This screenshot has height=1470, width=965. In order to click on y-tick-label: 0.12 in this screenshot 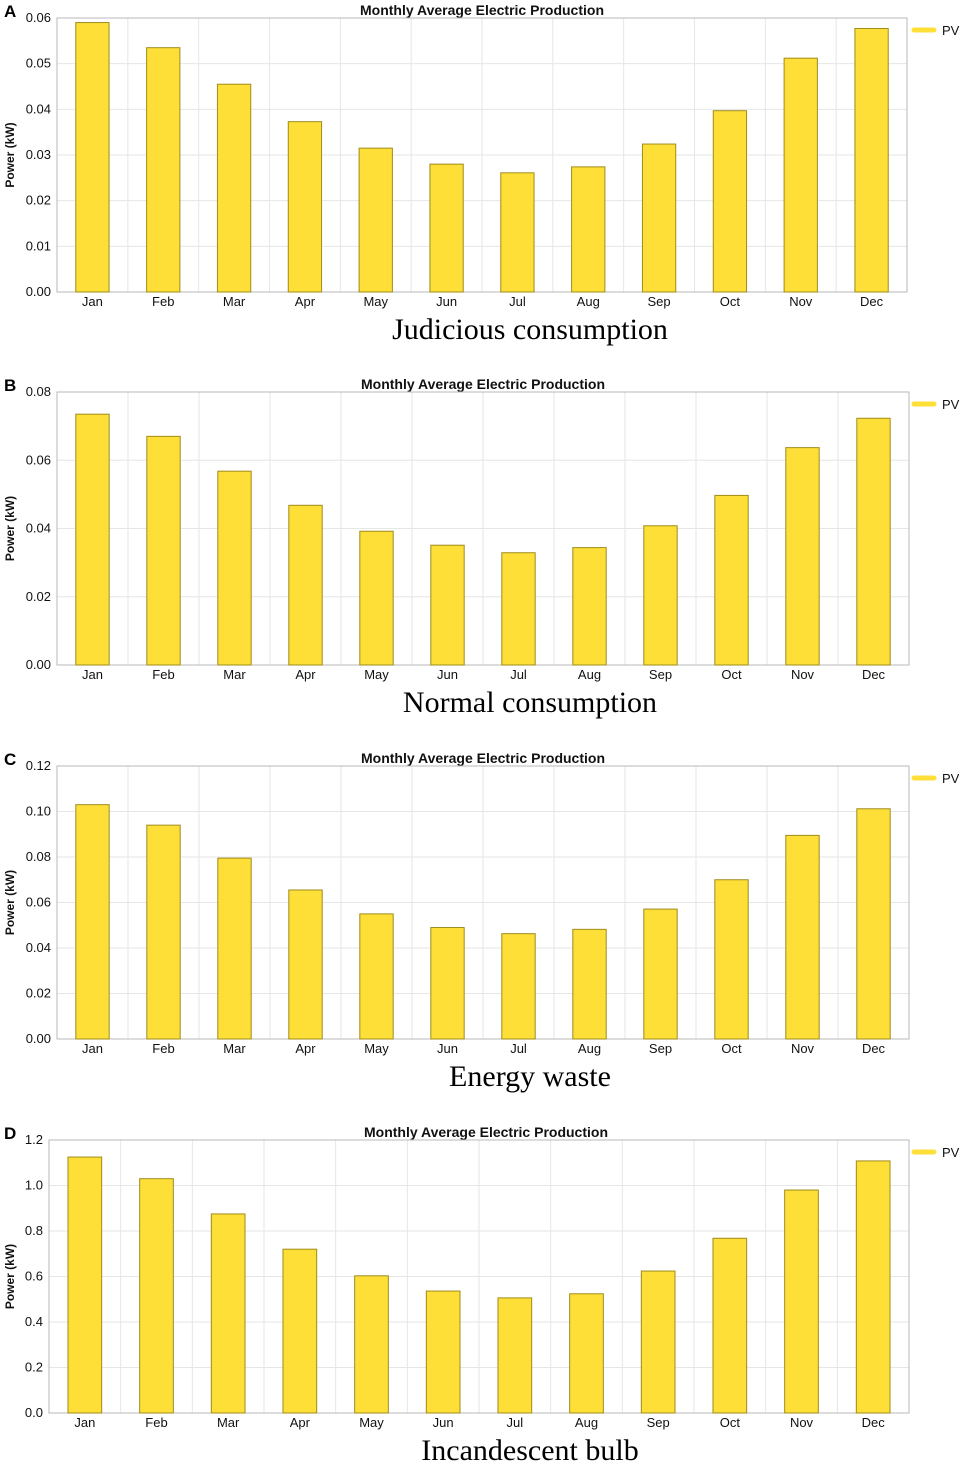, I will do `click(38, 765)`.